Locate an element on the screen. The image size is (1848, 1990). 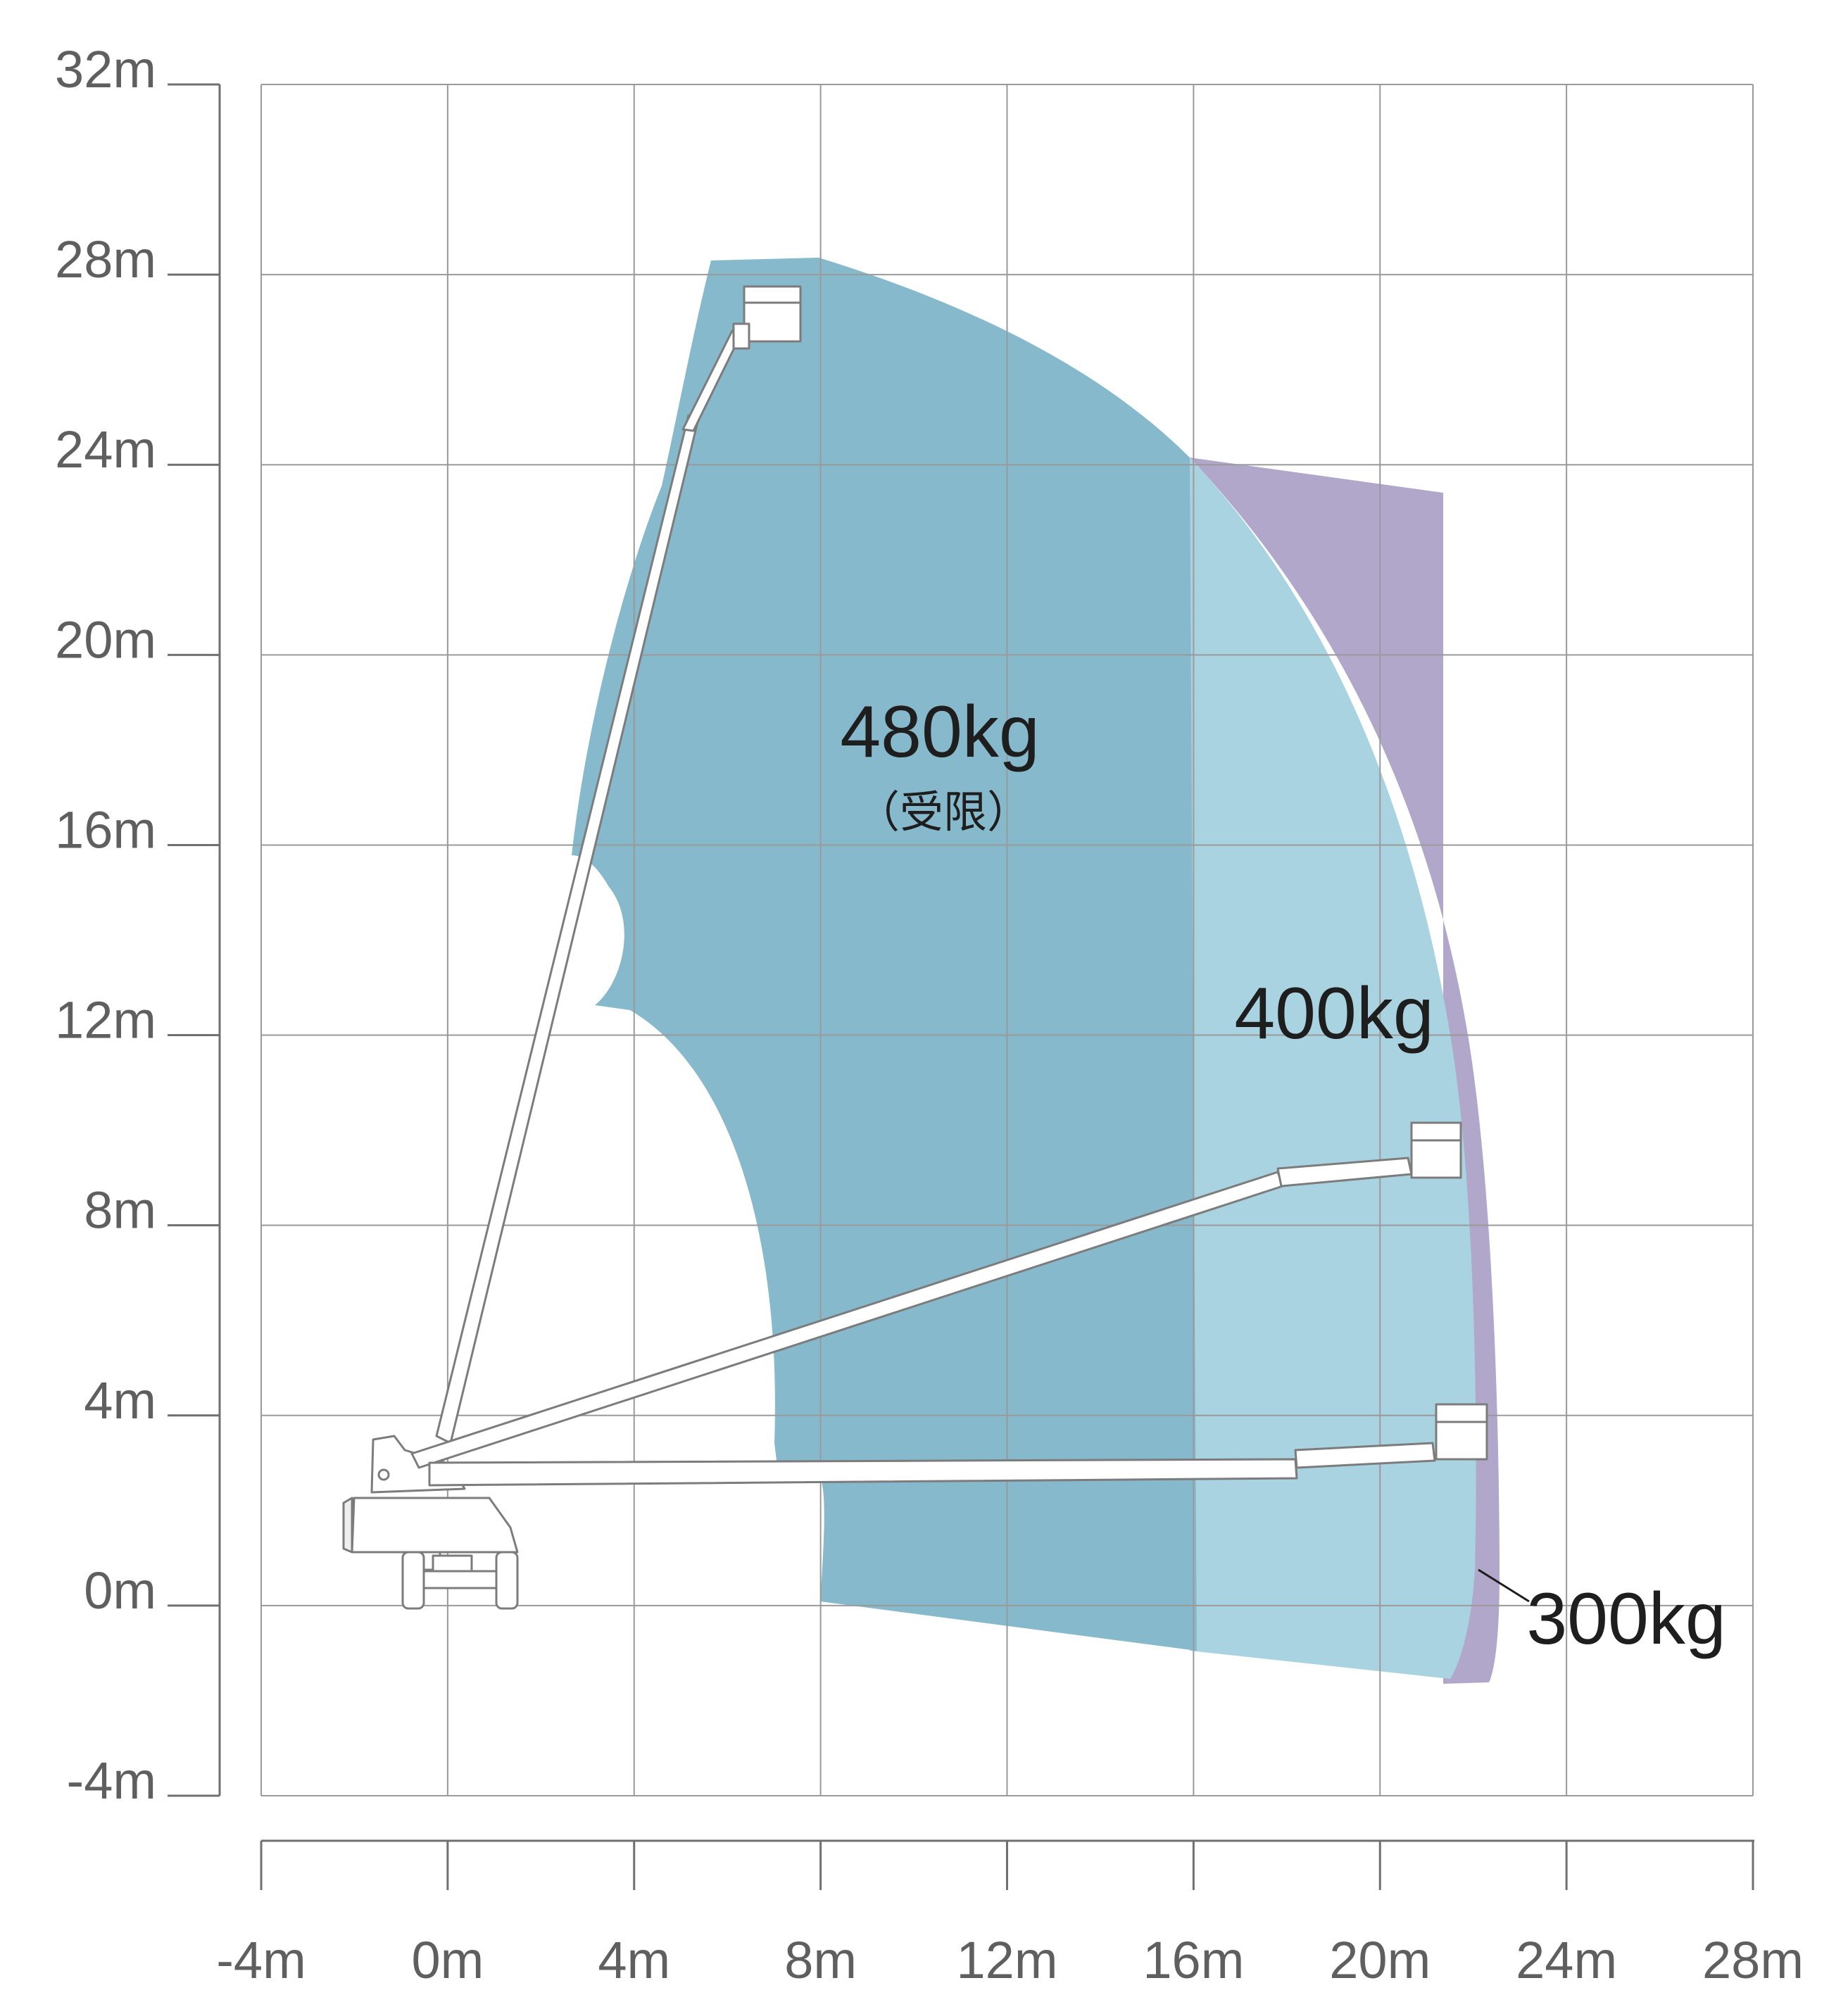
x-tick-label: 12m is located at coordinates (1007, 1960).